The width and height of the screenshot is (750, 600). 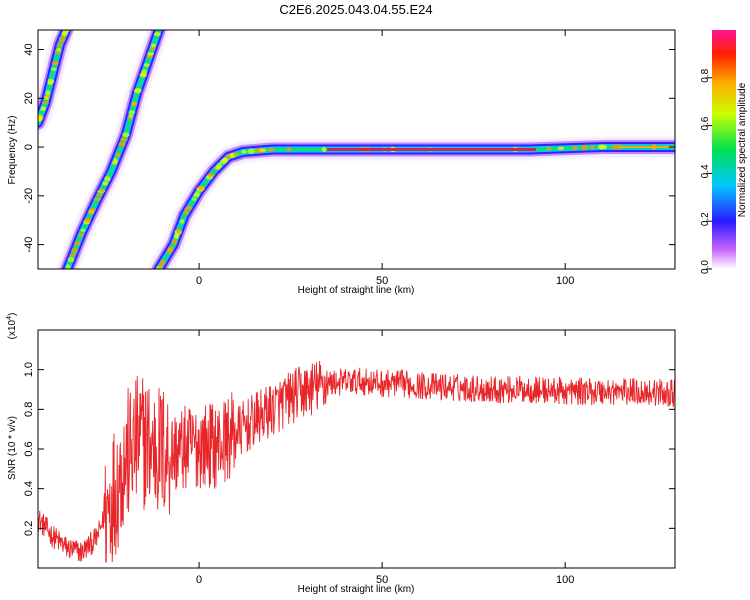 I want to click on colorbar-tick-label: 0.4, so click(x=705, y=171).